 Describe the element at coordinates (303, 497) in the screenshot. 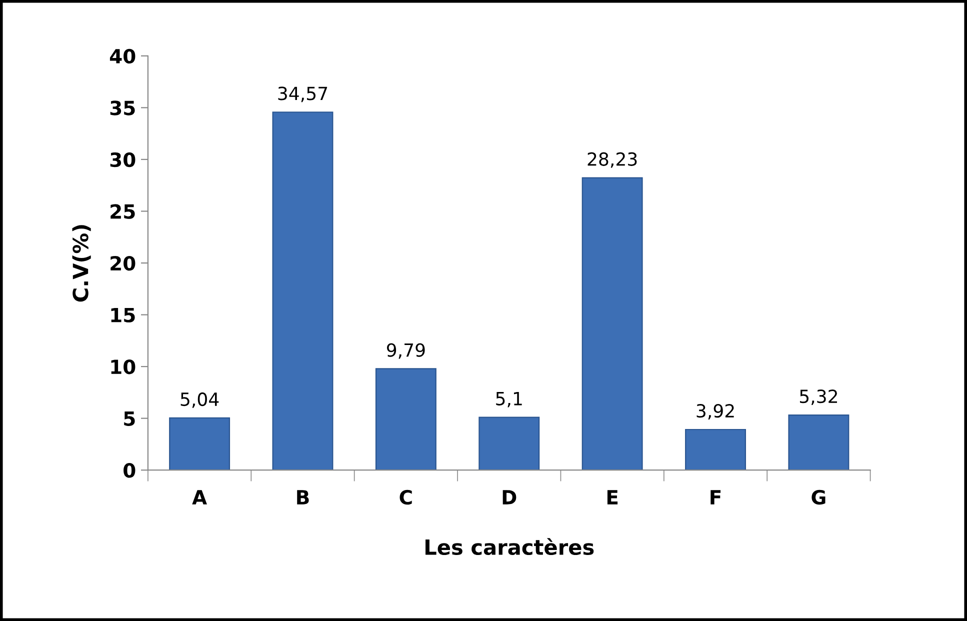

I see `x-tick-label: B` at that location.